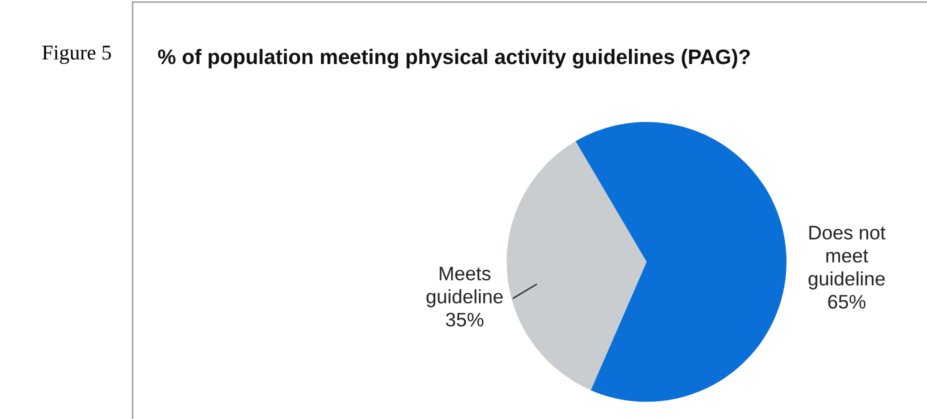  What do you see at coordinates (76, 55) in the screenshot?
I see `caption: Figure 5` at bounding box center [76, 55].